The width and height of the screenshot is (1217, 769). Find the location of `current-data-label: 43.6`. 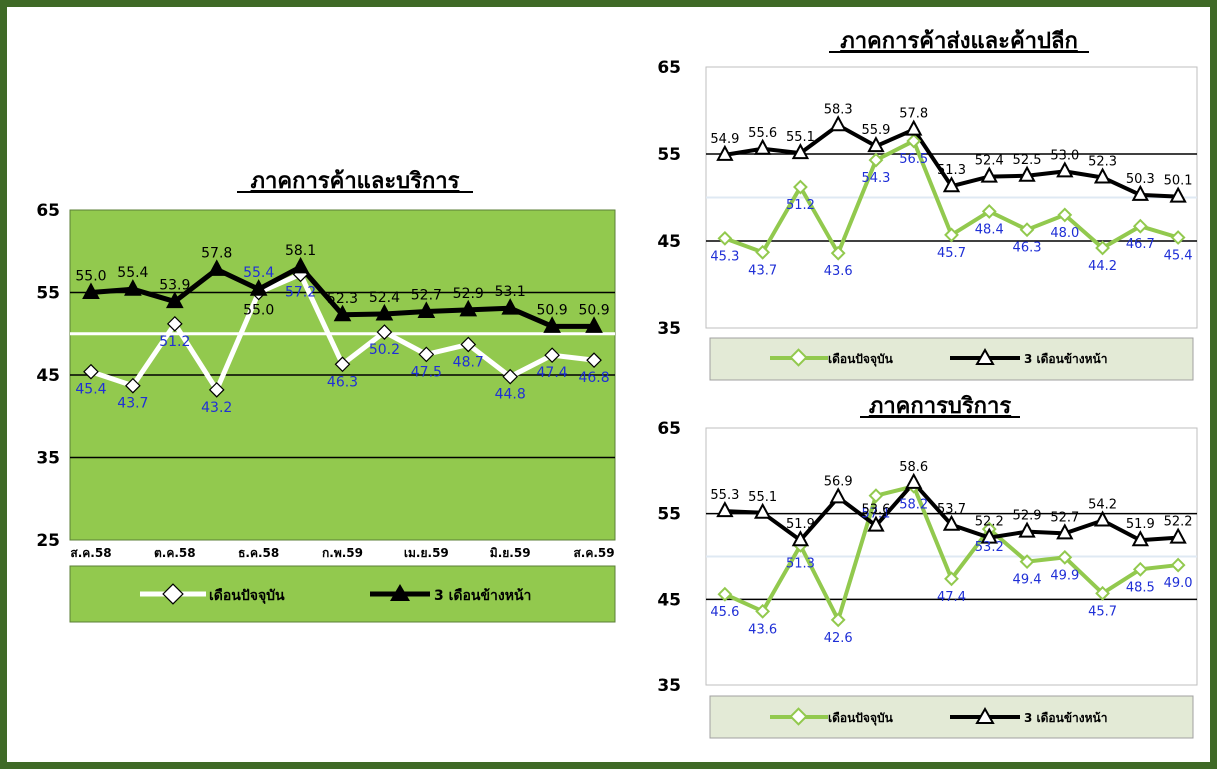

current-data-label: 43.6 is located at coordinates (838, 271).